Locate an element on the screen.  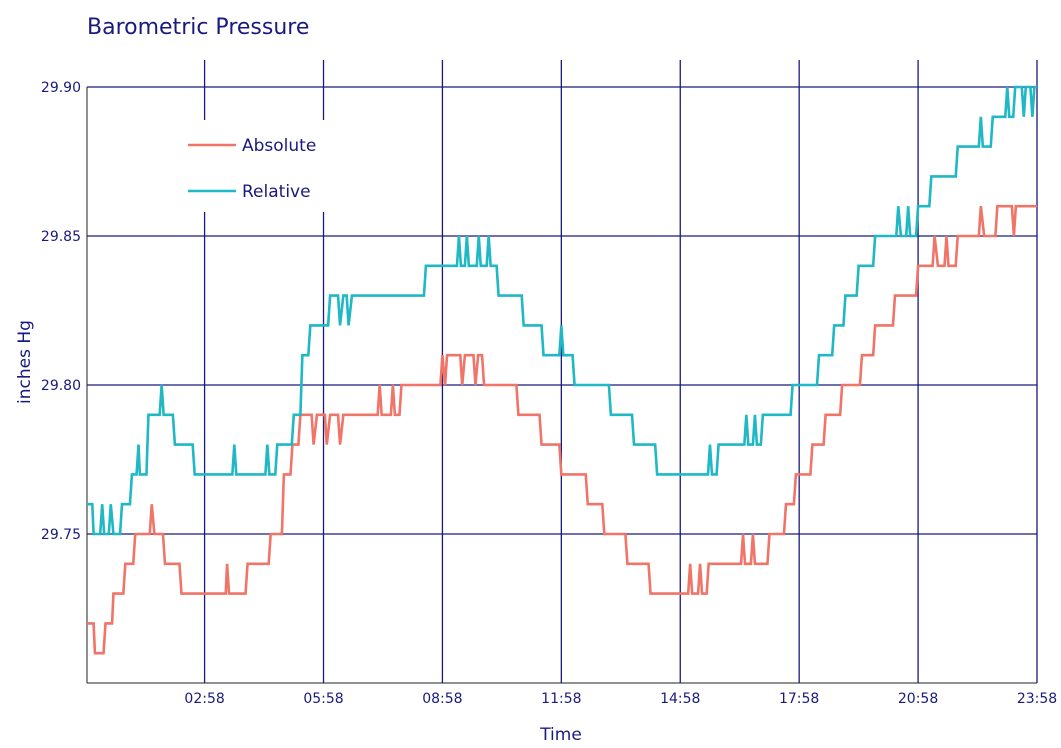
y-axis-label: inches Hg is located at coordinates (25, 362).